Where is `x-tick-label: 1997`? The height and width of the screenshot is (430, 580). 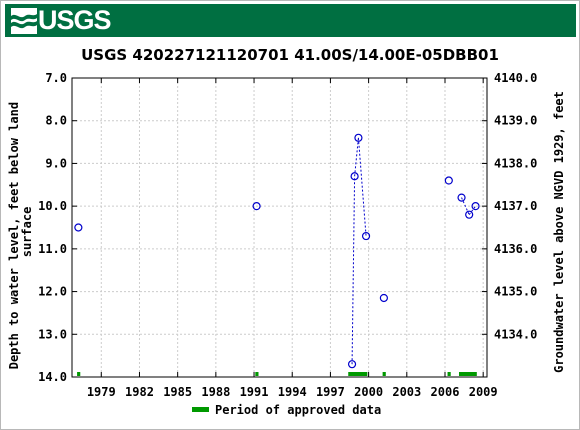 x-tick-label: 1997 is located at coordinates (330, 392).